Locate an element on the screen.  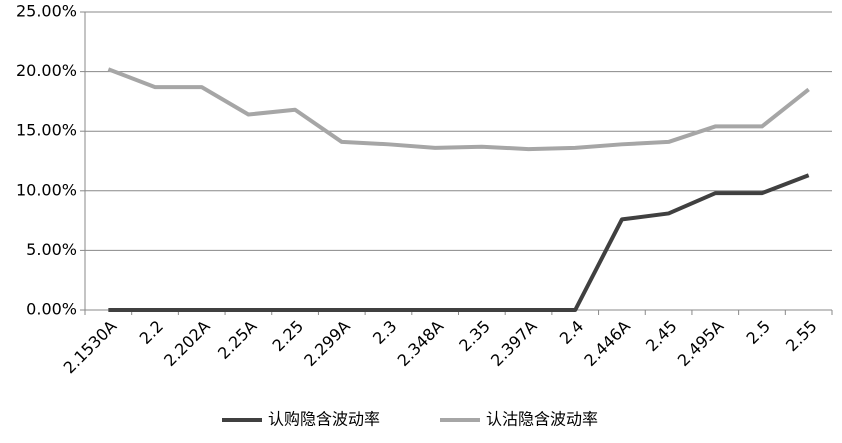
x-tick-label: 2.55 is located at coordinates (801, 336).